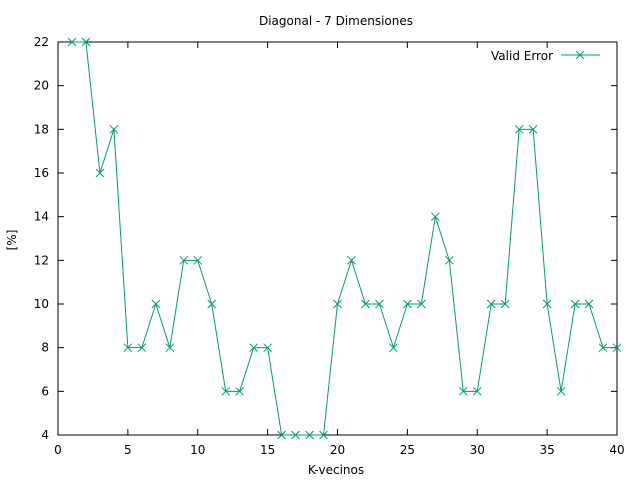  Describe the element at coordinates (477, 450) in the screenshot. I see `x-tick-label: 30` at that location.